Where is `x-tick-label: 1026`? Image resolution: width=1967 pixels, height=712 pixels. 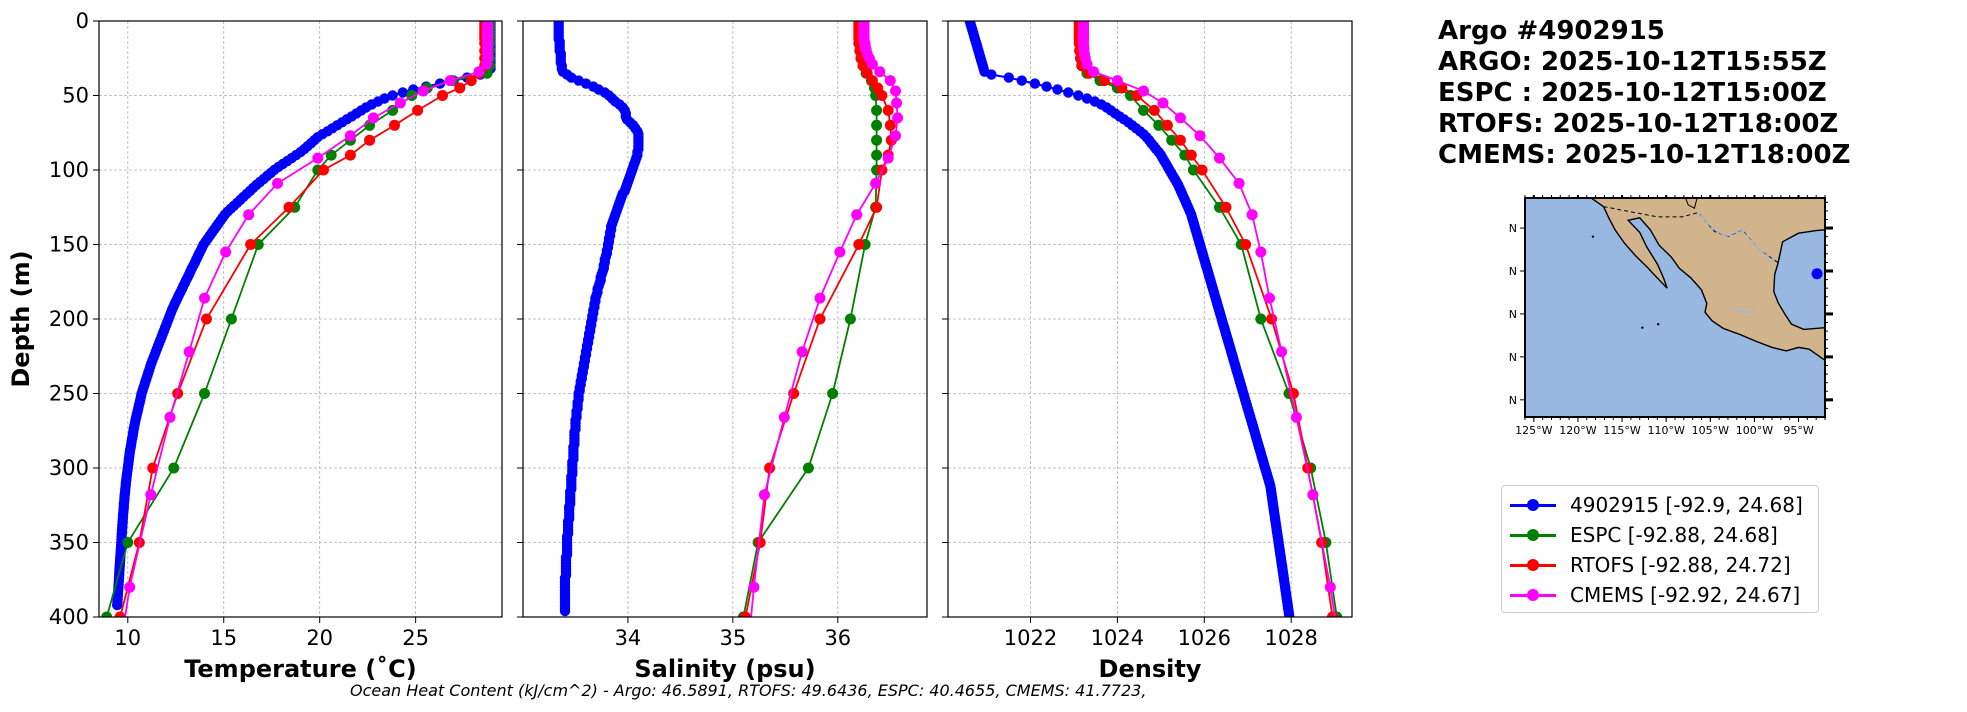 x-tick-label: 1026 is located at coordinates (1204, 638).